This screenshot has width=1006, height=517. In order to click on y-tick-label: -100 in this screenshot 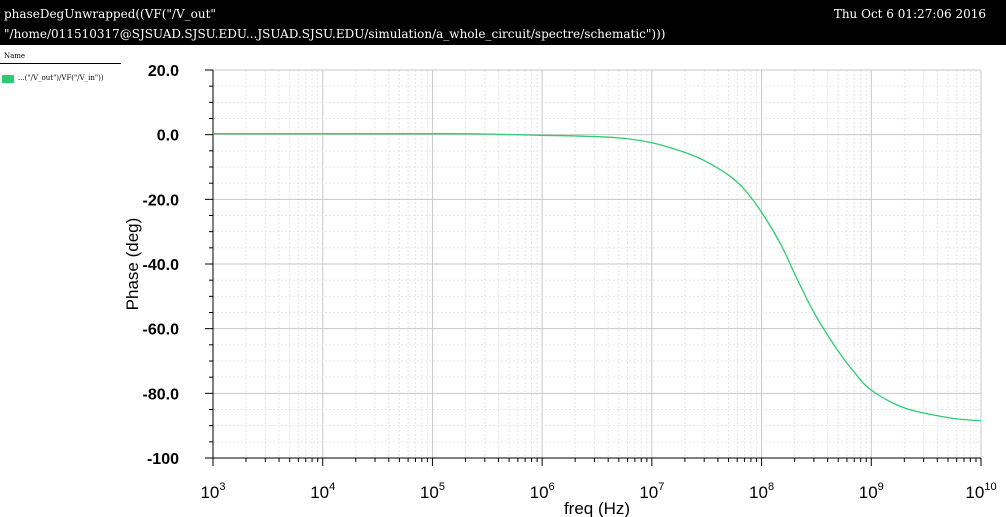, I will do `click(163, 459)`.